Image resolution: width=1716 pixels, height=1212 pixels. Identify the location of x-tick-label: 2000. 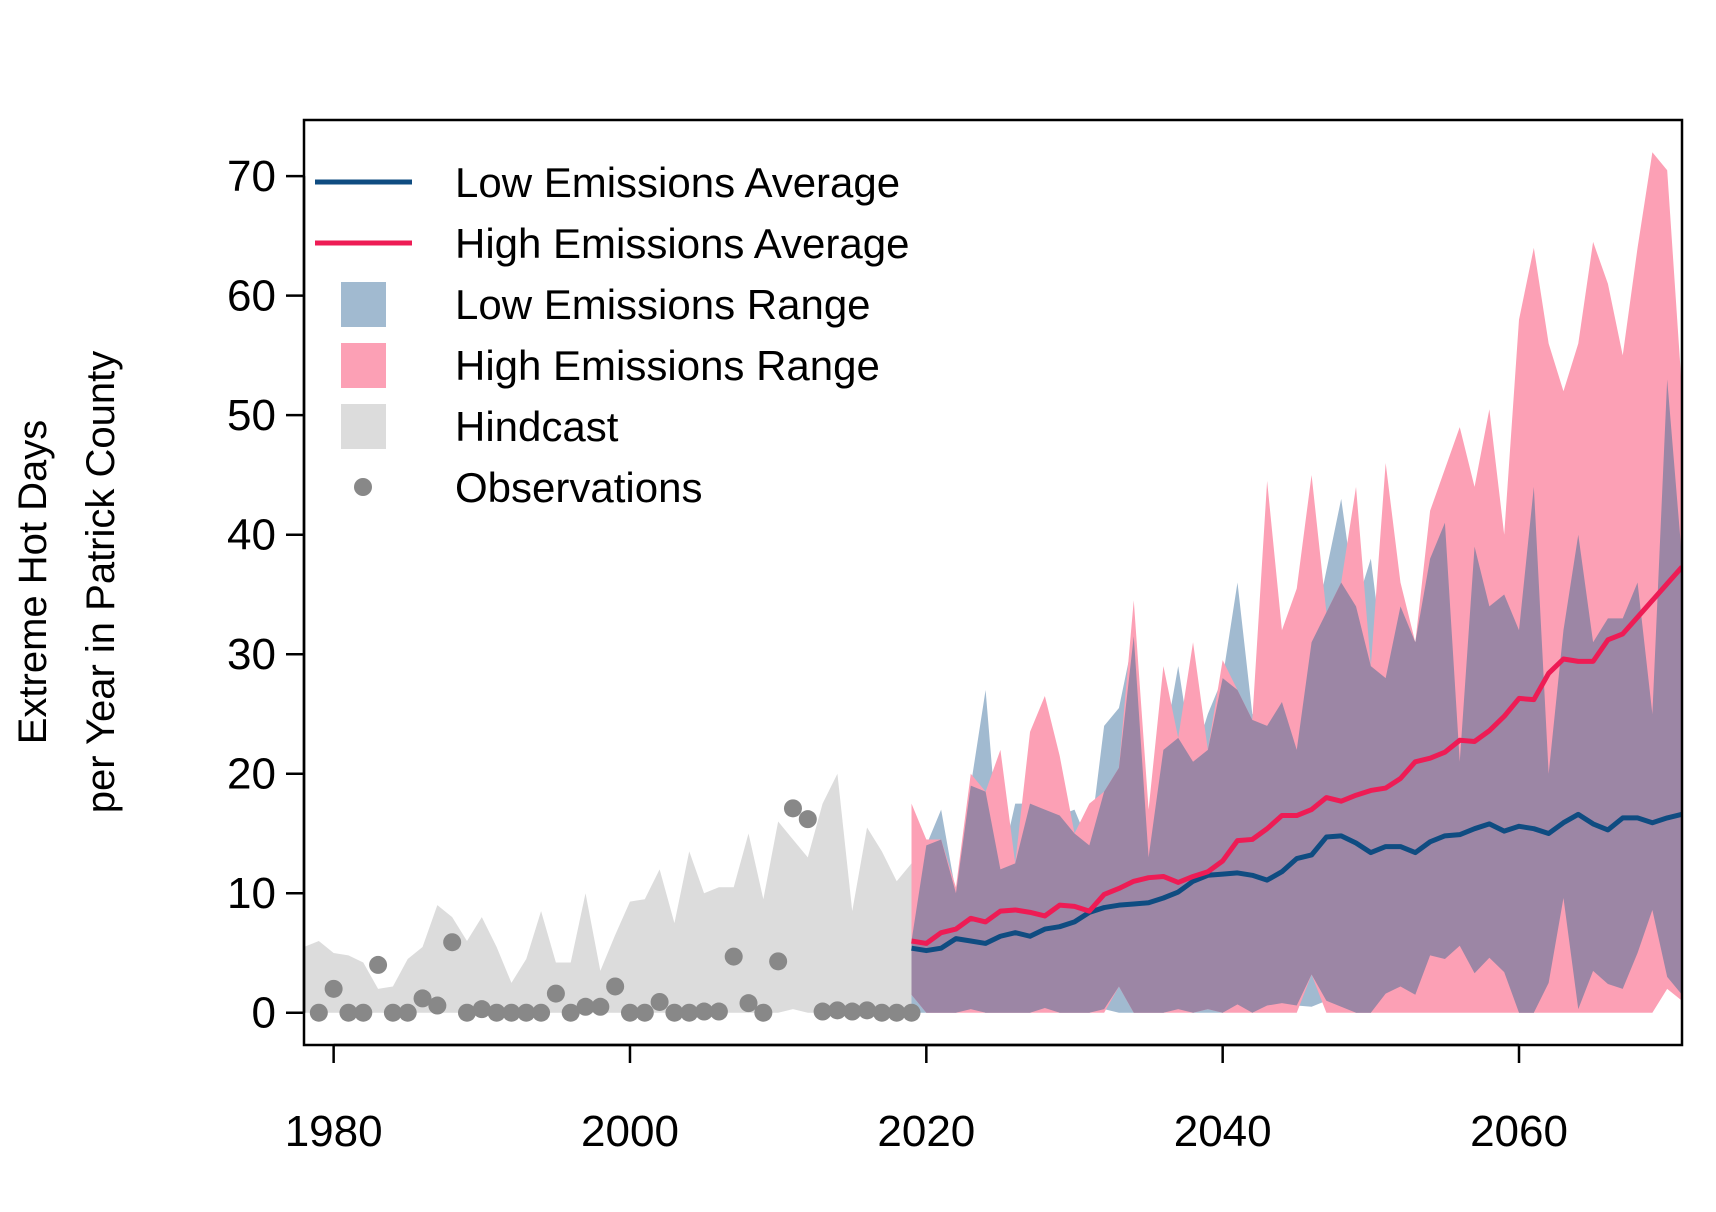
(630, 1131).